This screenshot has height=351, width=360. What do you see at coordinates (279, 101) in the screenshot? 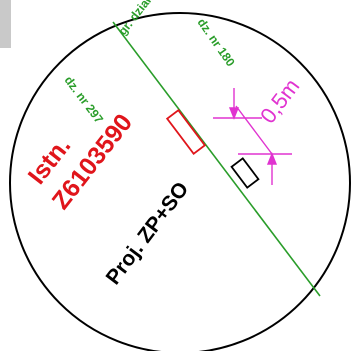
I see `distance-label: 0,5m` at bounding box center [279, 101].